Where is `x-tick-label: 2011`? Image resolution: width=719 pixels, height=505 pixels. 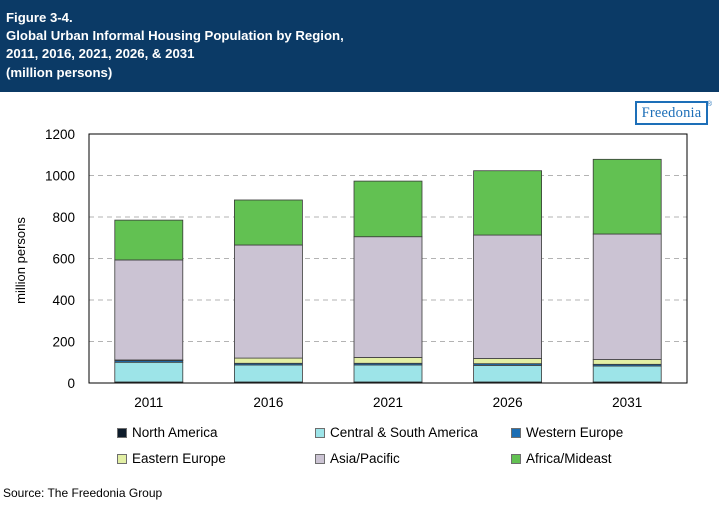 x-tick-label: 2011 is located at coordinates (148, 402).